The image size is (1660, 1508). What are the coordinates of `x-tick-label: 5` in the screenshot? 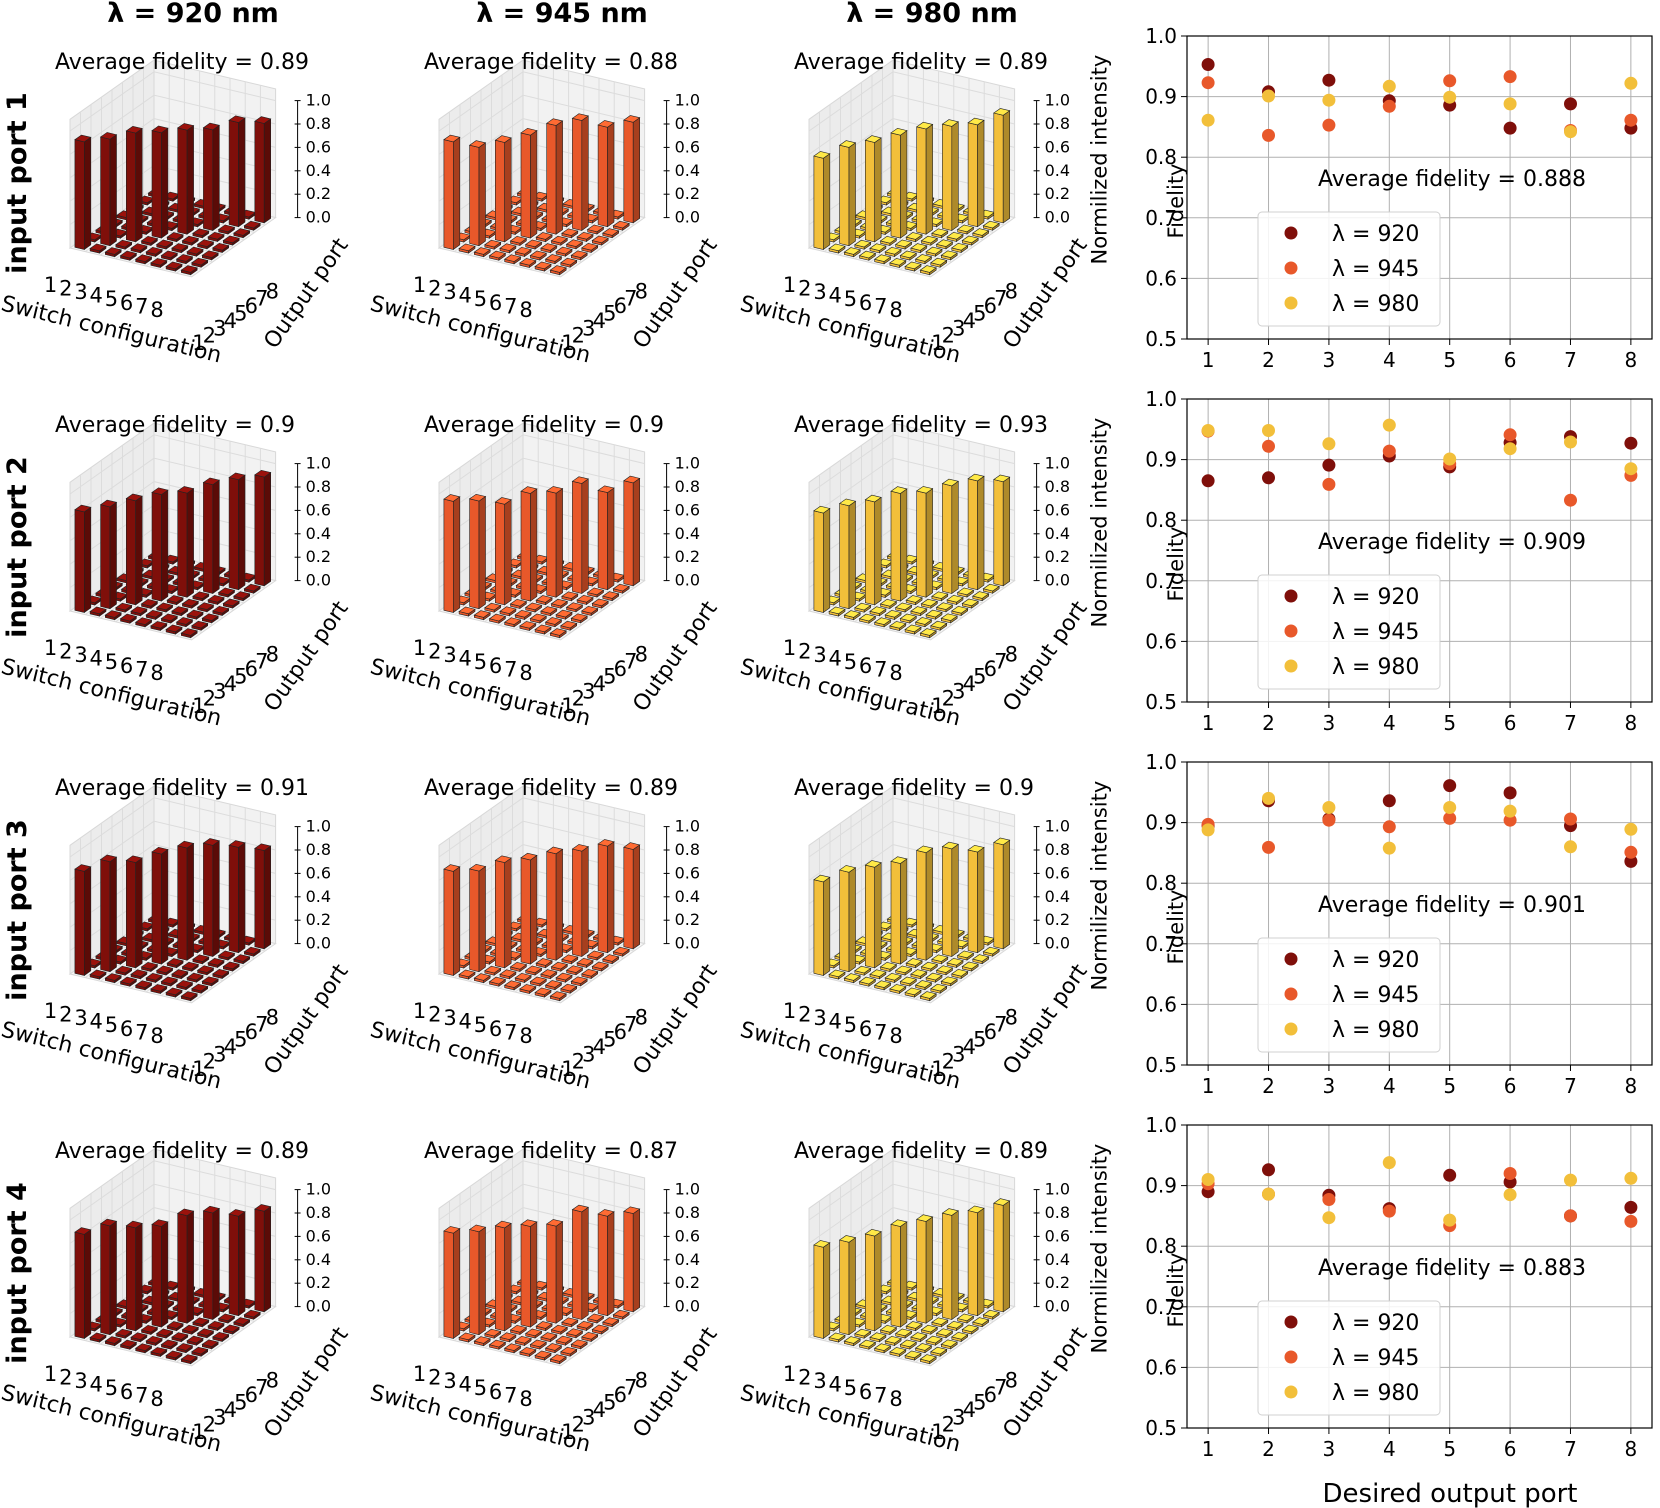 It's located at (850, 662).